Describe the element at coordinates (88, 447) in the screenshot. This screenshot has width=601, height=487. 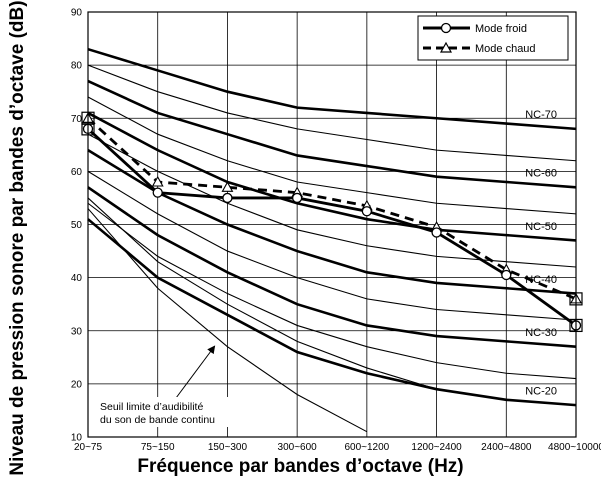
I see `x-tick-label-0: 20~75` at that location.